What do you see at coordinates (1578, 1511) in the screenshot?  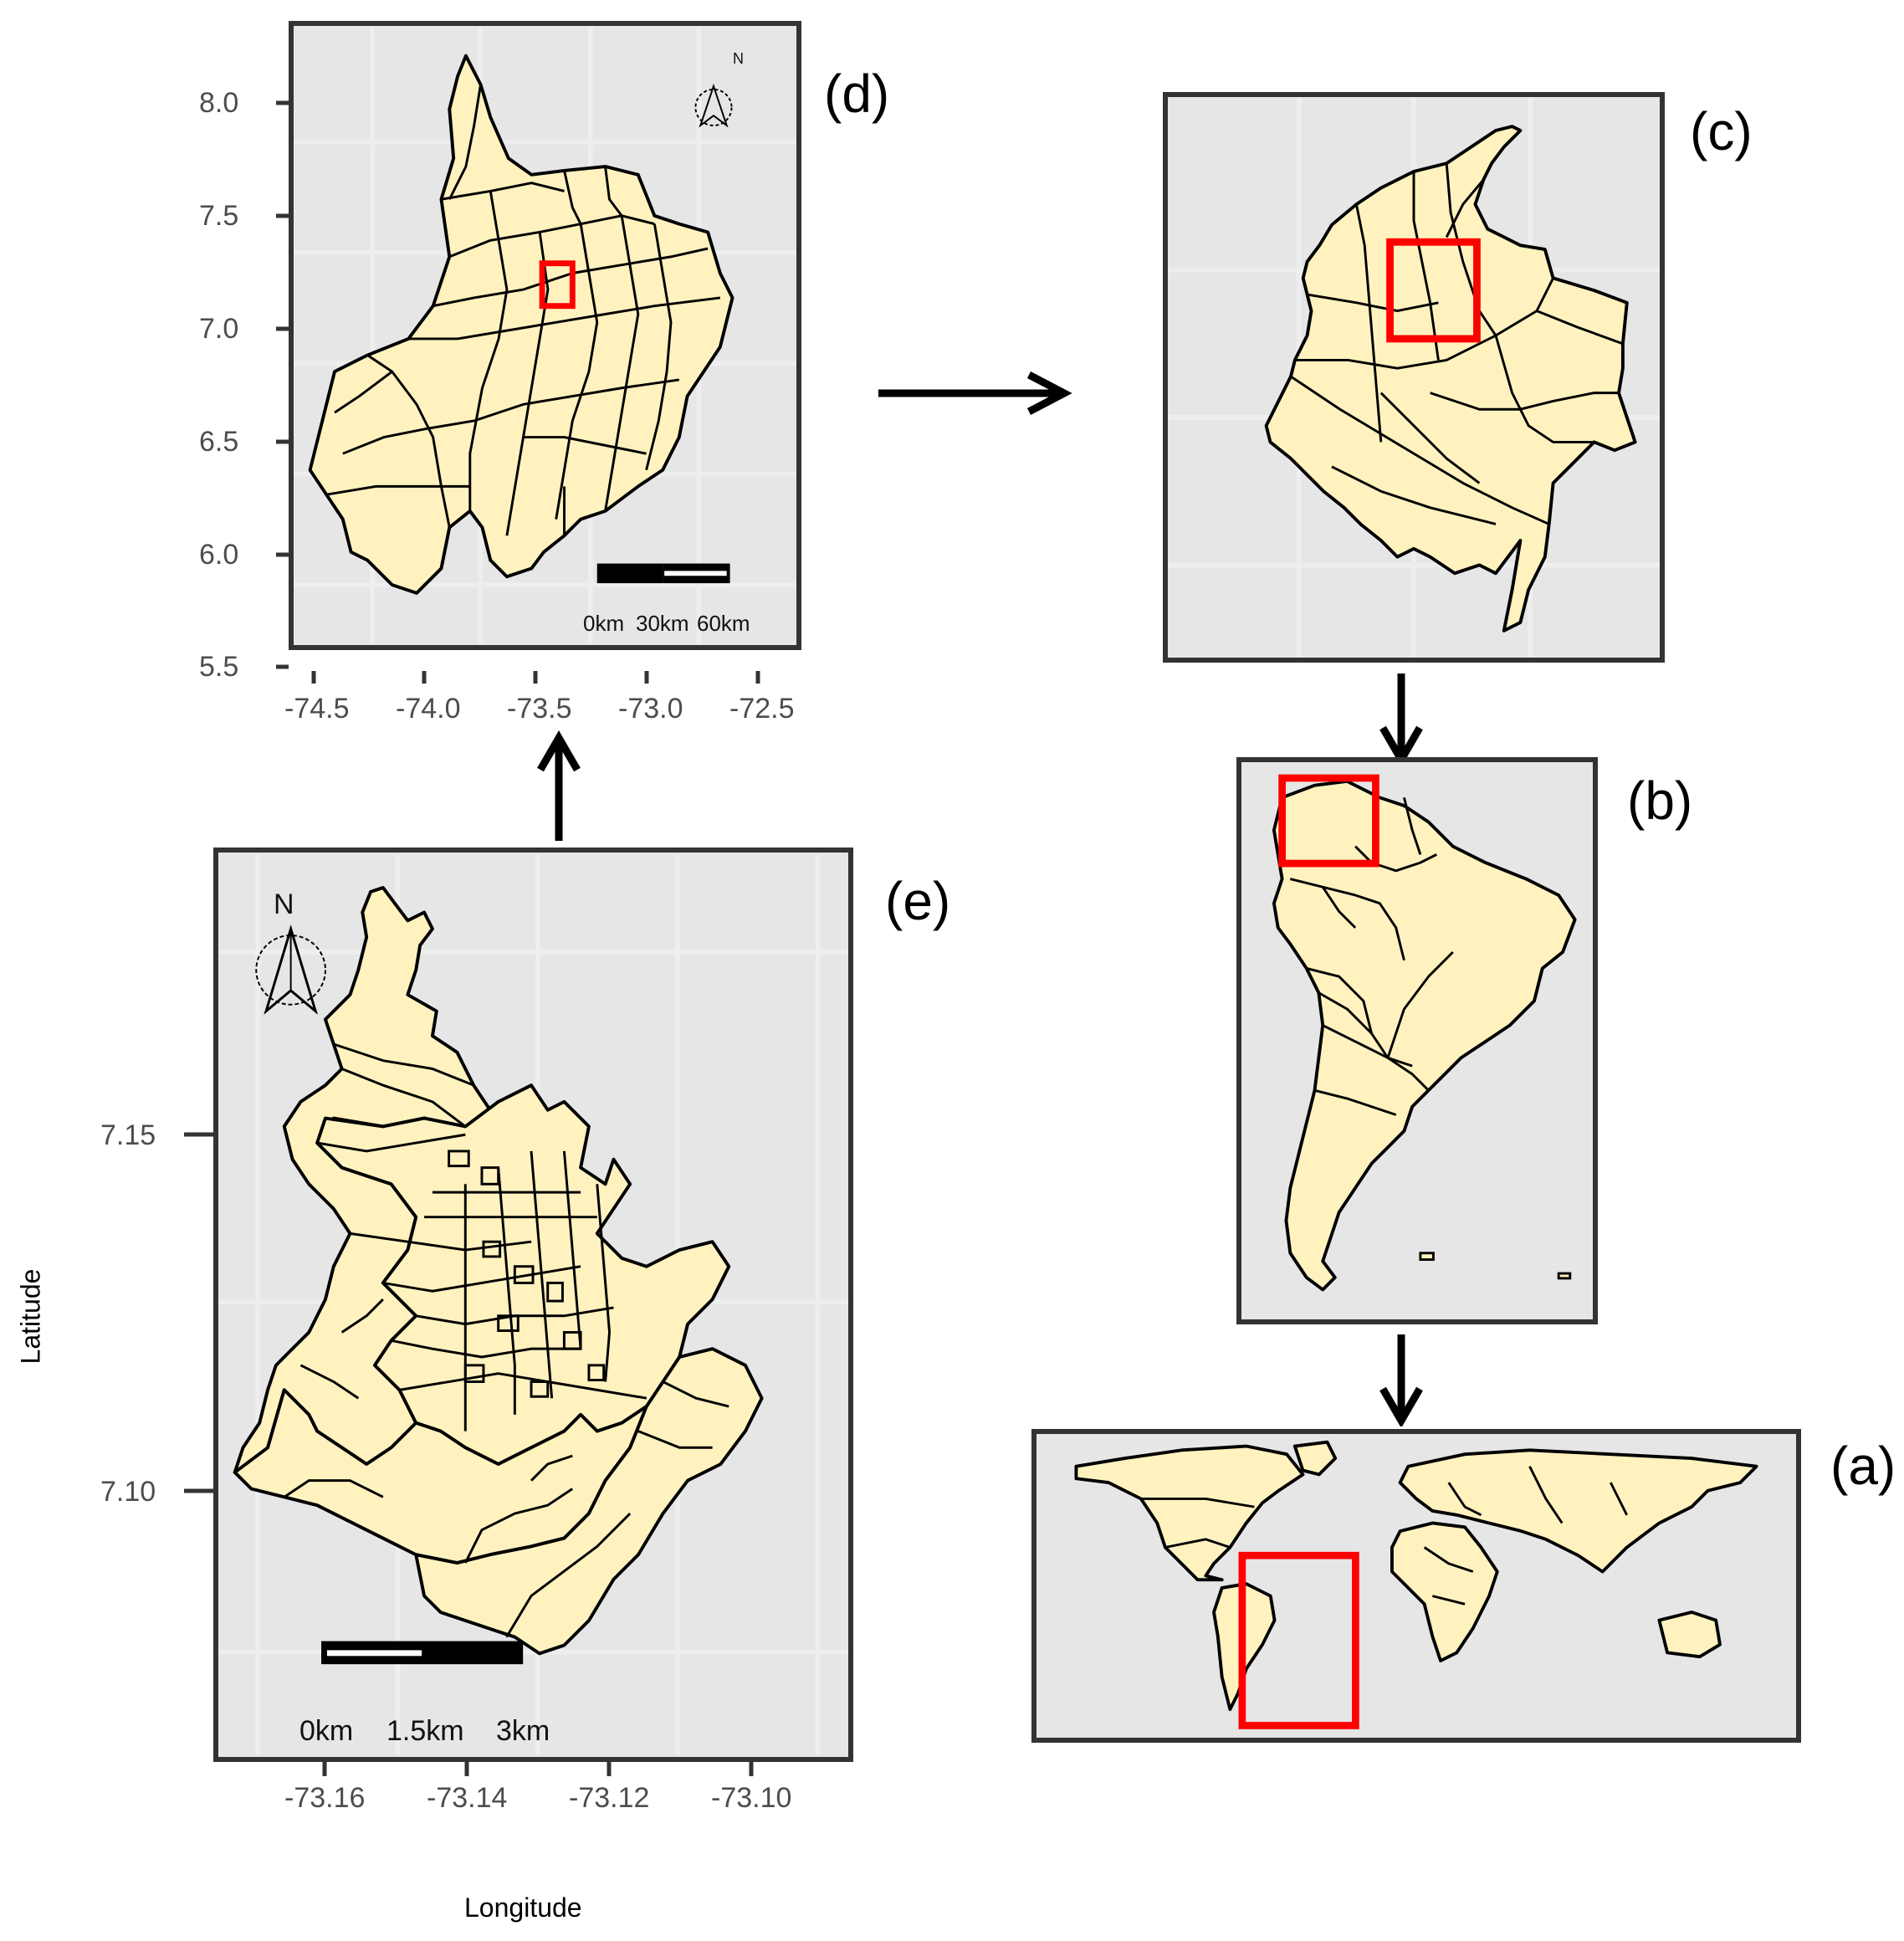 I see `eurasia-continent` at bounding box center [1578, 1511].